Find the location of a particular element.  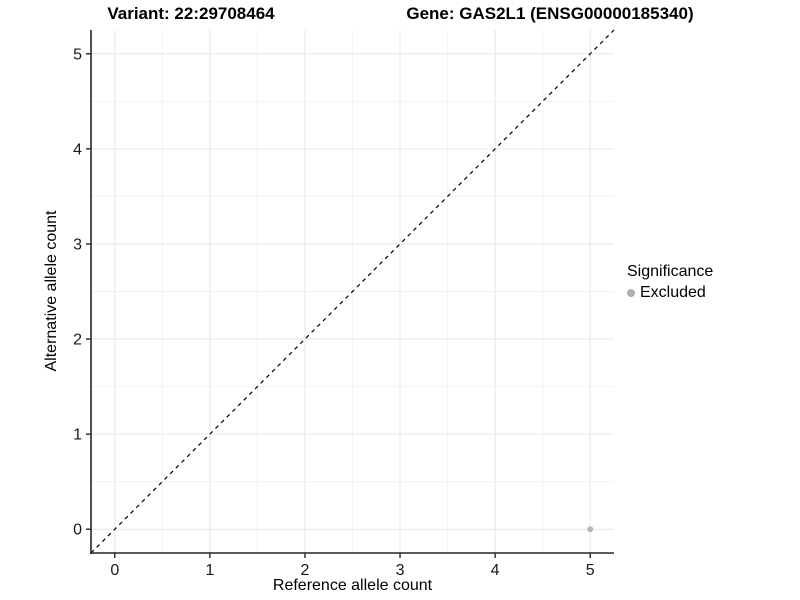

legend-title: Significance is located at coordinates (670, 271).